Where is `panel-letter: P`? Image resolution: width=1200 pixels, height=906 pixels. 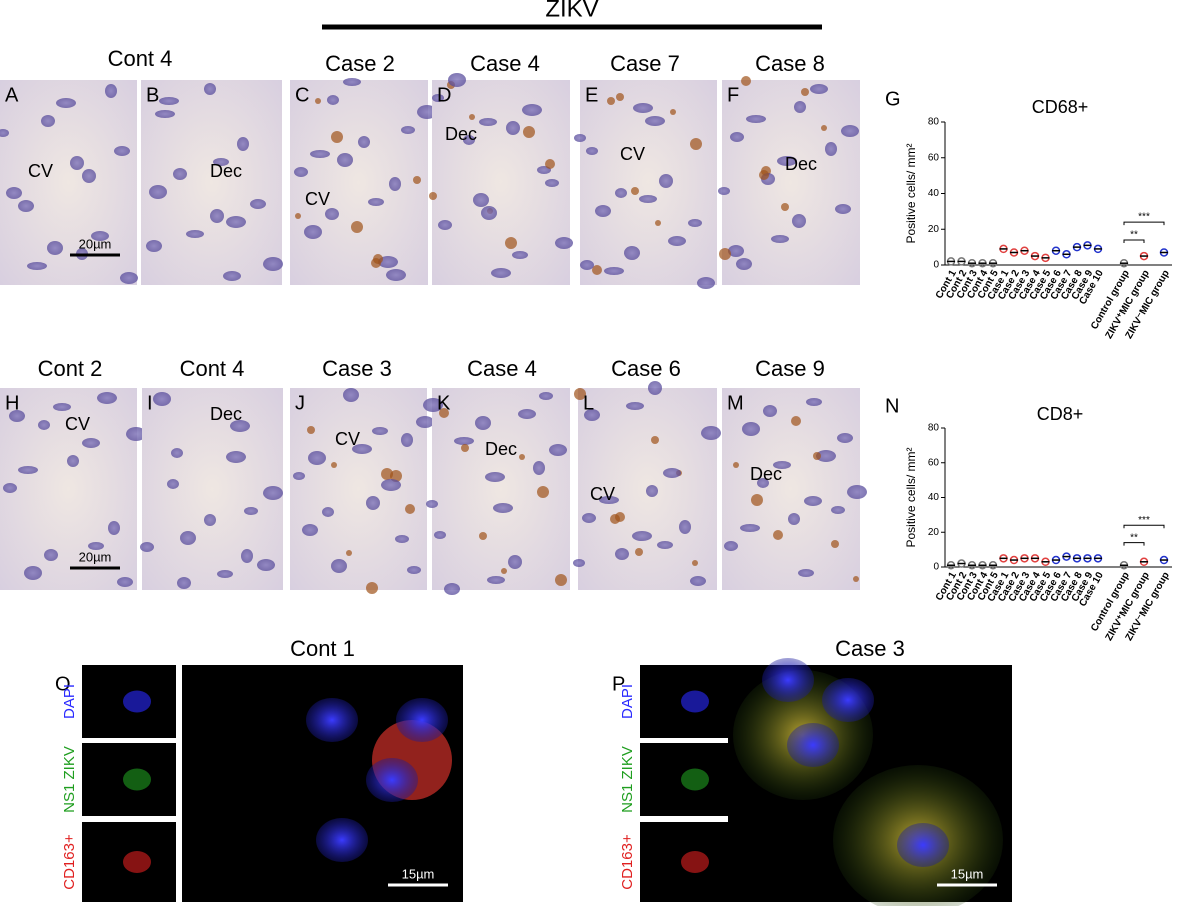
panel-letter: P is located at coordinates (618, 684).